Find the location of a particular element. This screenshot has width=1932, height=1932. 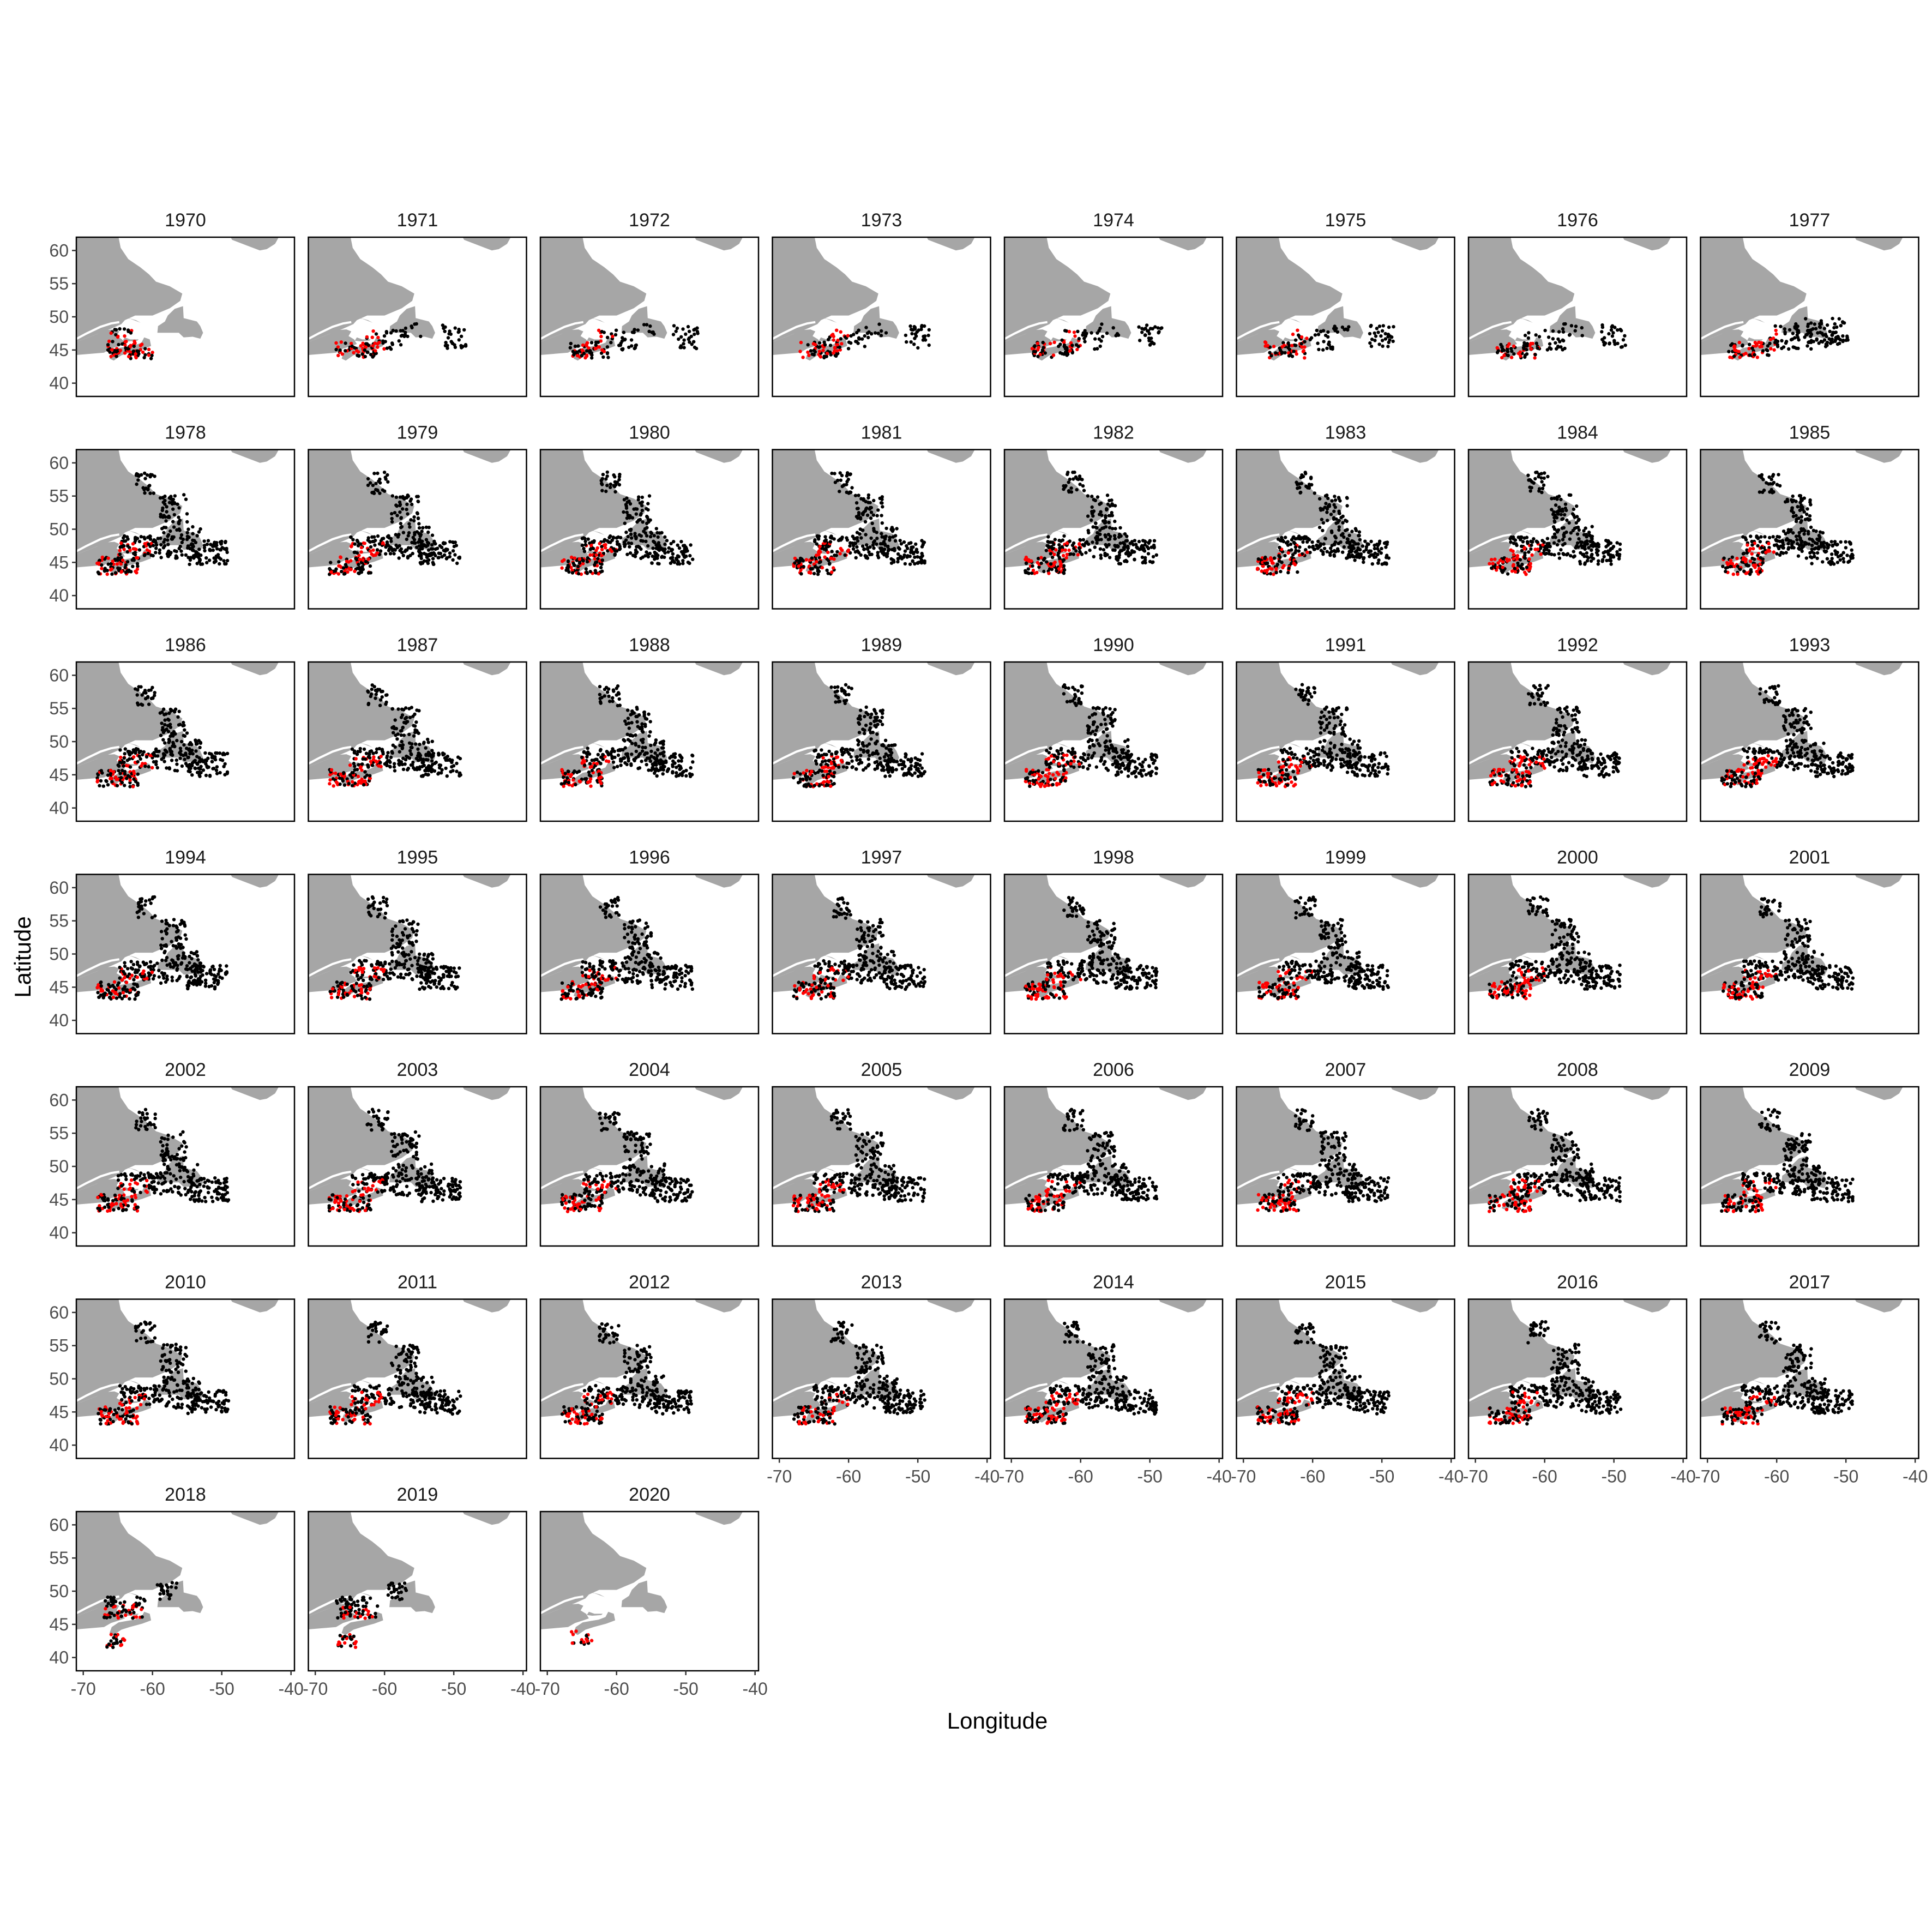

y-tick-label: 40 is located at coordinates (59, 383).